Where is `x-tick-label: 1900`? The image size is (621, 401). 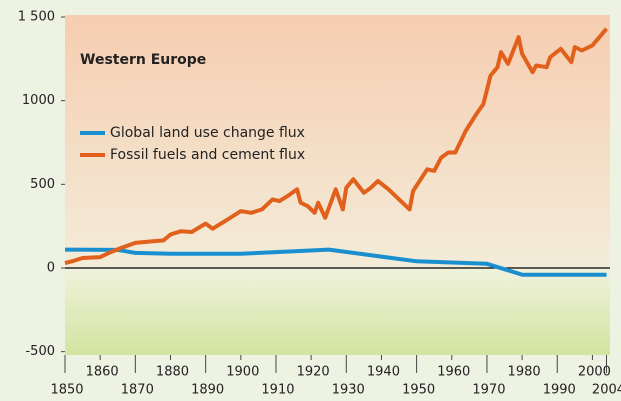 x-tick-label: 1900 is located at coordinates (242, 372).